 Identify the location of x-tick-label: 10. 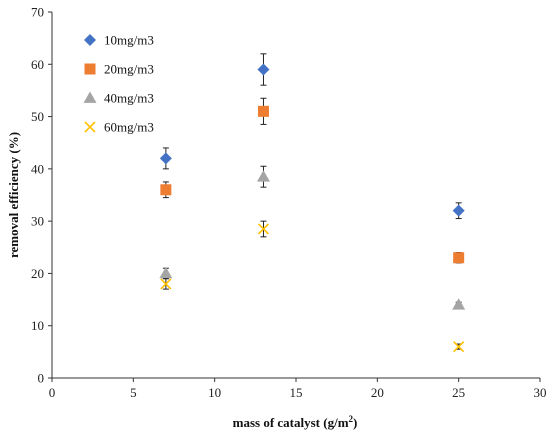
(214, 392).